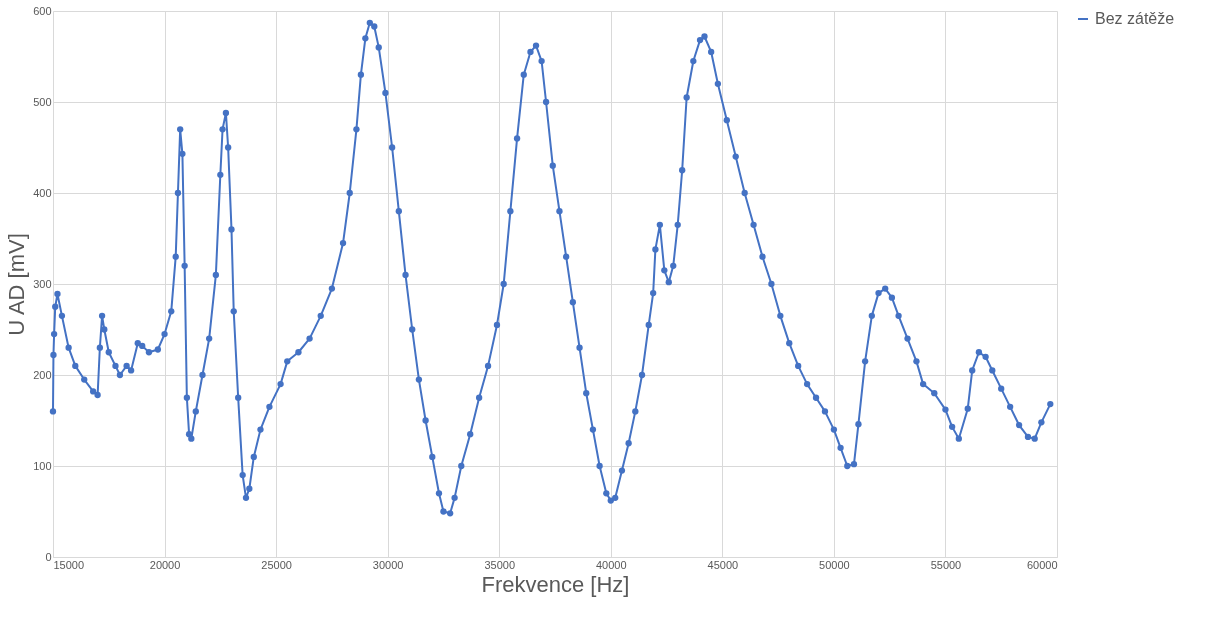  Describe the element at coordinates (834, 564) in the screenshot. I see `x-tick-label: 50000` at that location.